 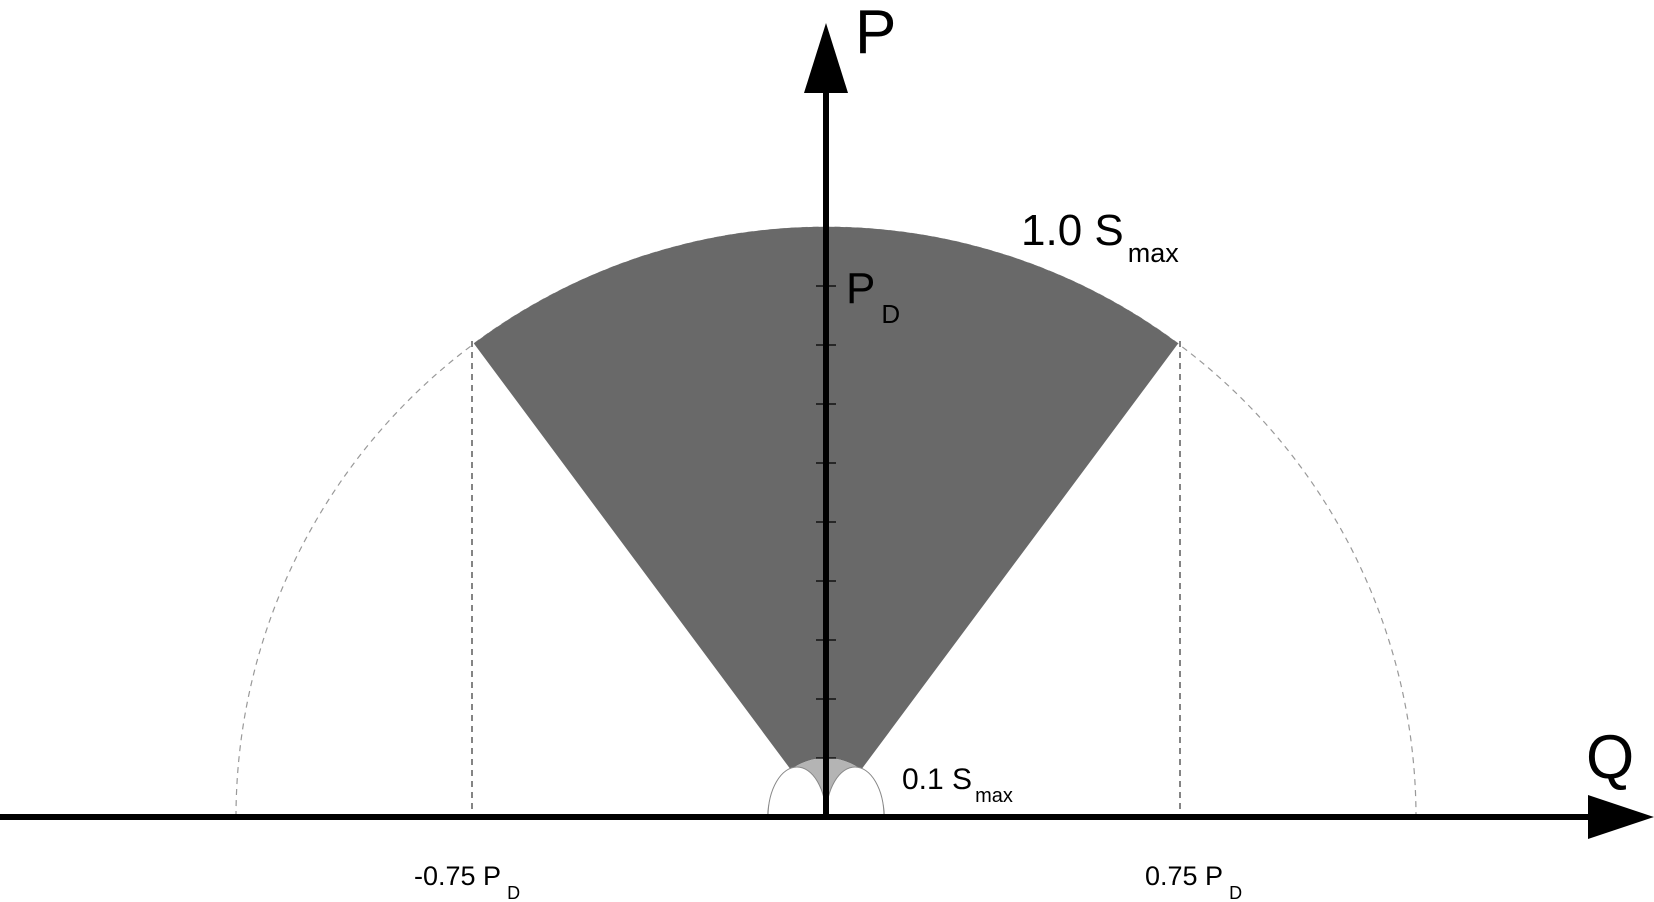 What do you see at coordinates (797, 791) in the screenshot?
I see `left-lobe` at bounding box center [797, 791].